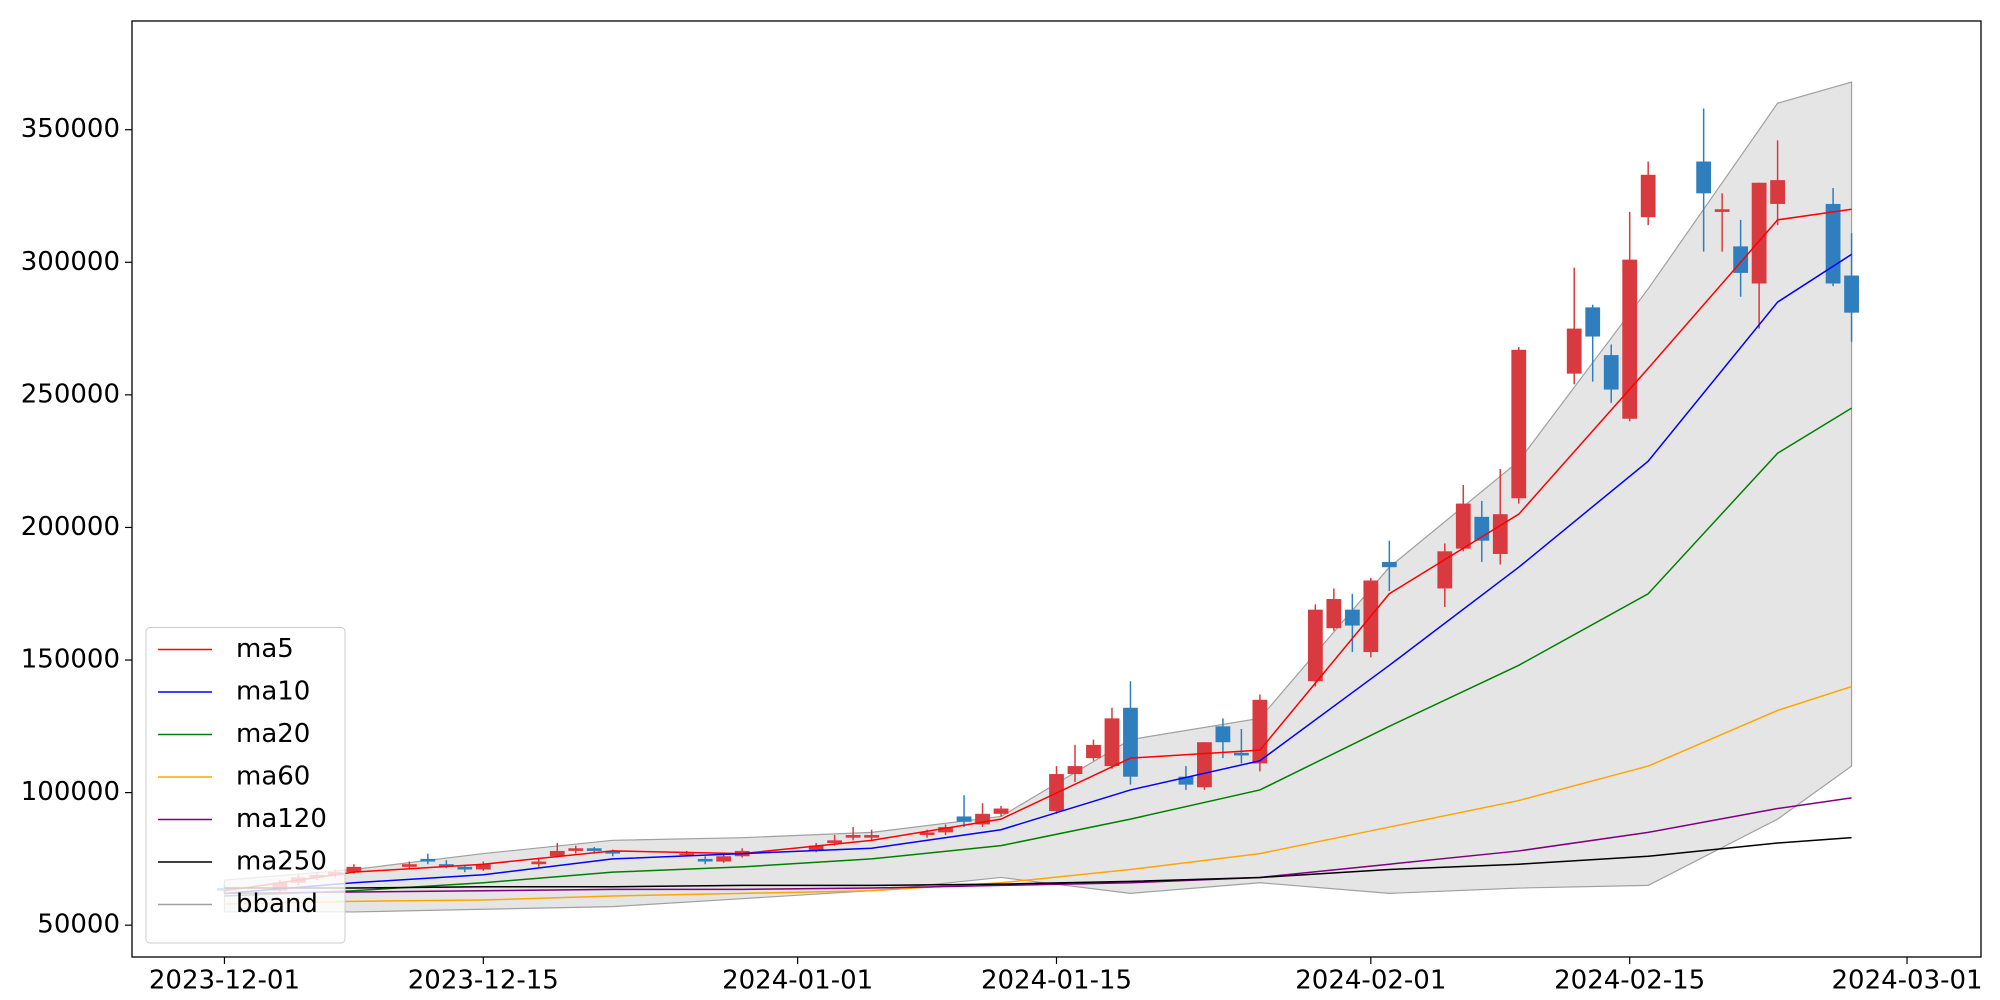 This screenshot has height=1000, width=2000. What do you see at coordinates (70, 527) in the screenshot?
I see `y-tick-label: 200000` at bounding box center [70, 527].